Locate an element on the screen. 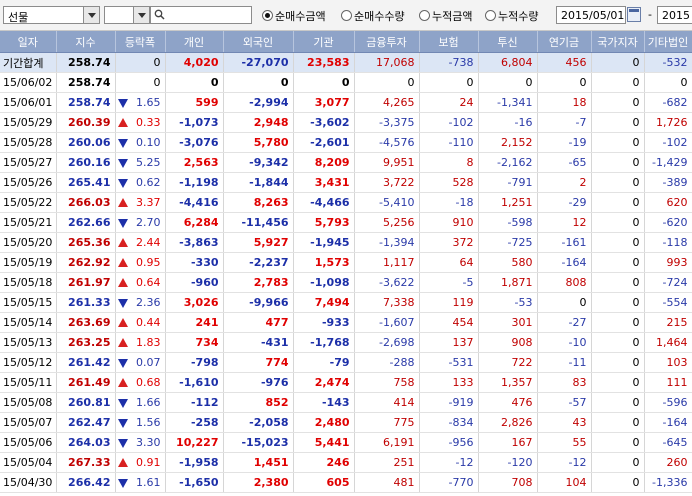 The width and height of the screenshot is (692, 496). cell-index: 265.41 is located at coordinates (86, 182).